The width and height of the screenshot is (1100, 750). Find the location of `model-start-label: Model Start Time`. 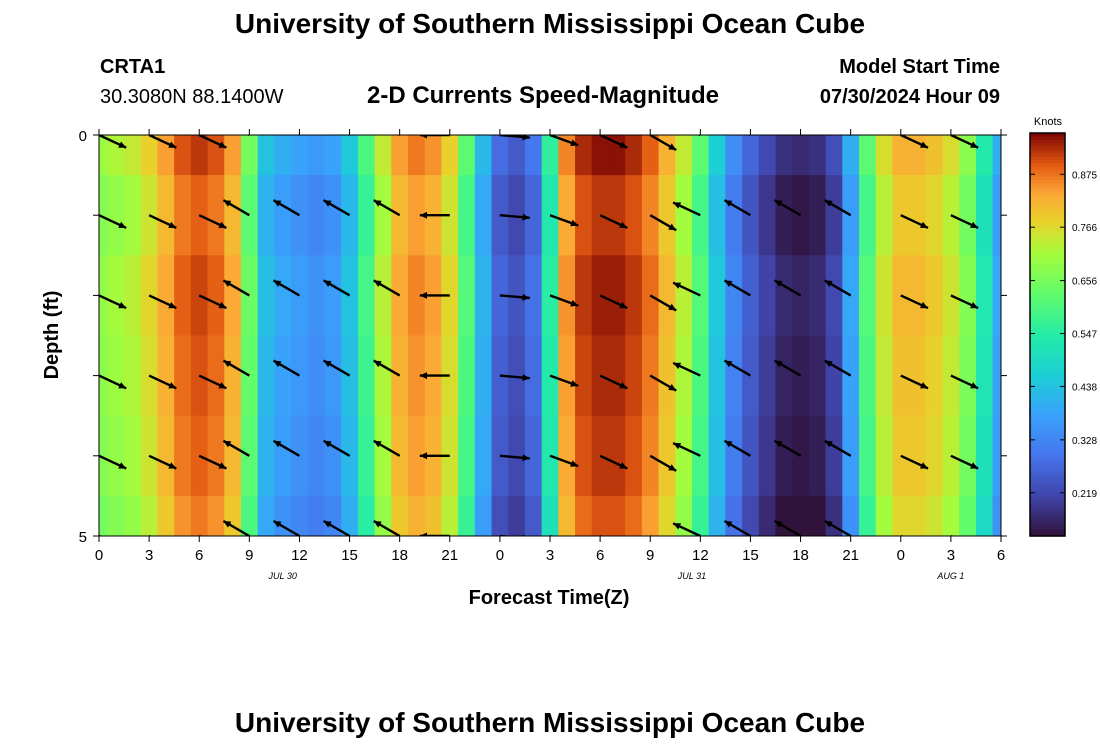

model-start-label: Model Start Time is located at coordinates (919, 67).